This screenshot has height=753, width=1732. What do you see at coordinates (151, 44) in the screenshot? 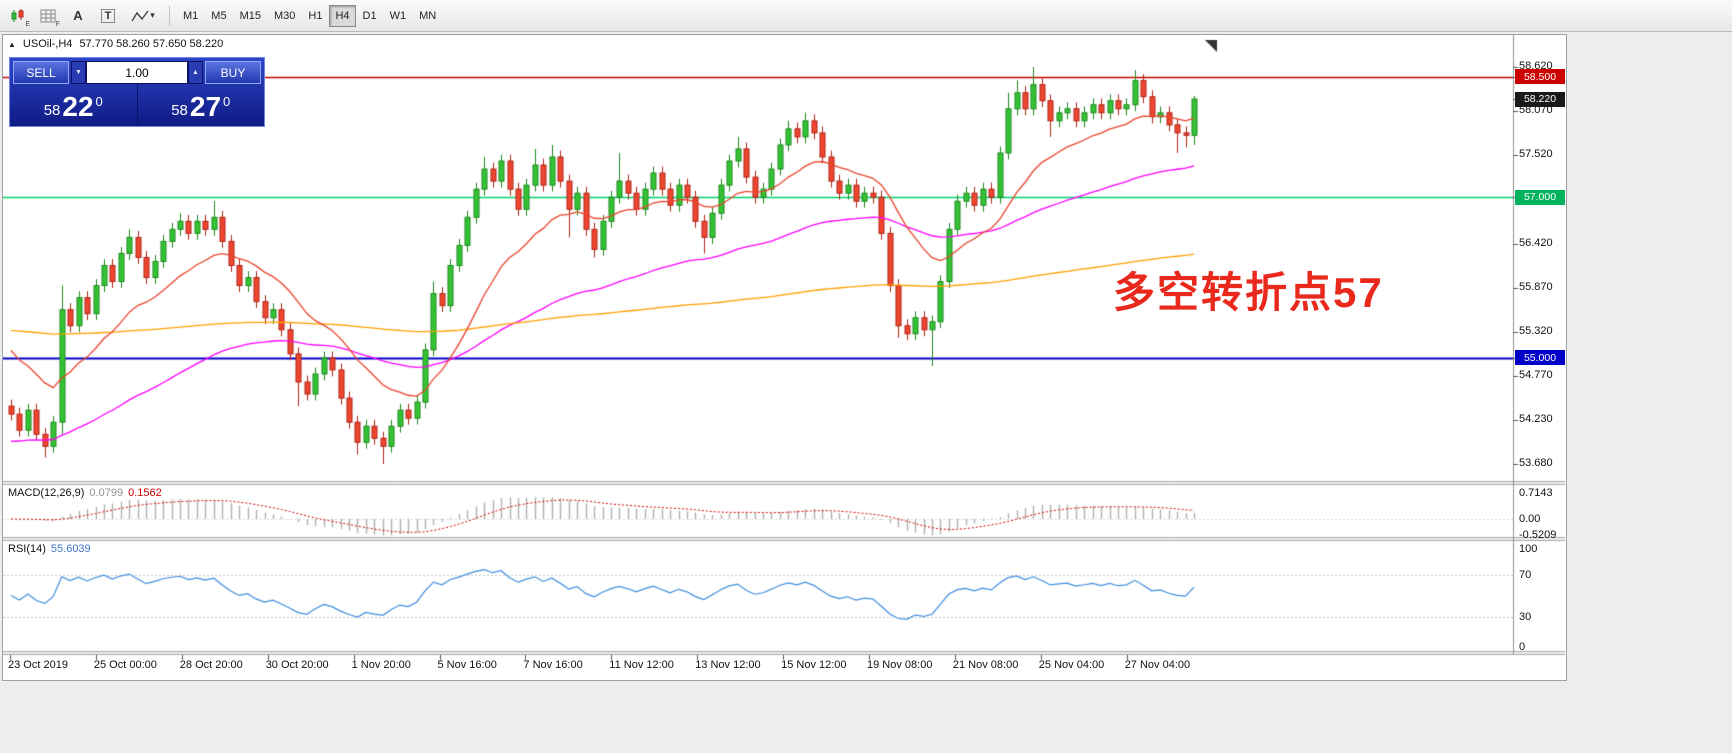
I see `ohlc-values-label: 57.770 58.260 57.650 58.220` at bounding box center [151, 44].